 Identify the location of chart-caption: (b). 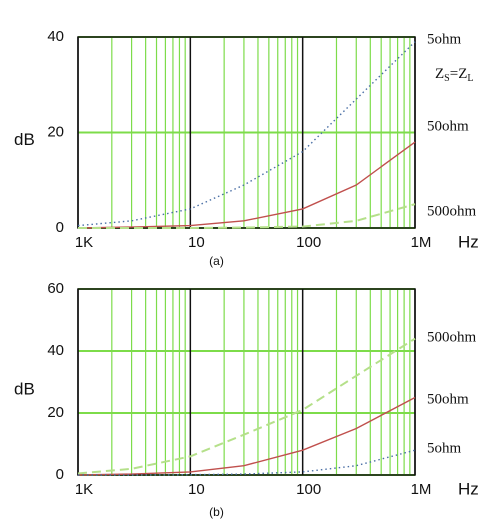
(216, 512).